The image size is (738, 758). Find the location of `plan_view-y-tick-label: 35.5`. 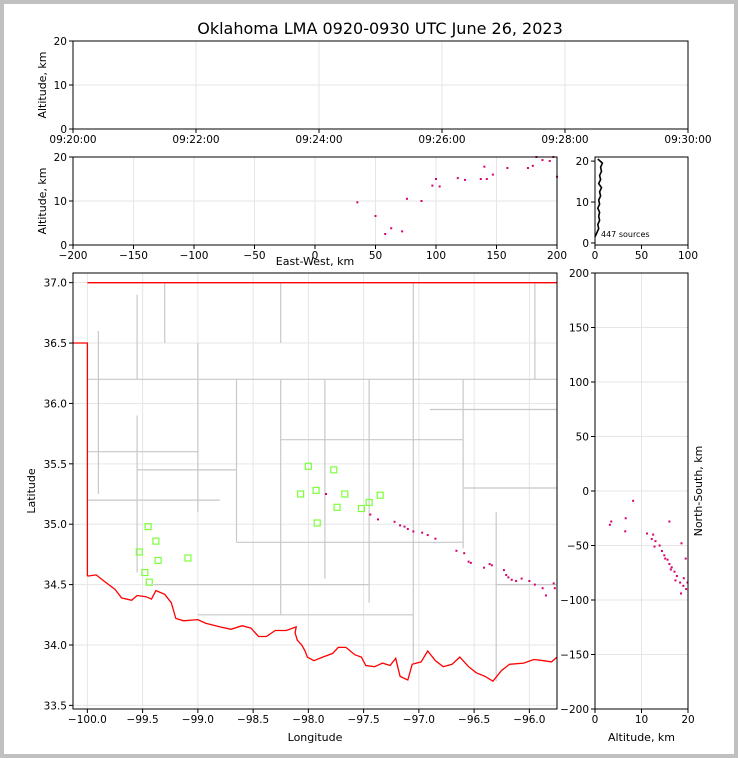

plan_view-y-tick-label: 35.5 is located at coordinates (55, 465).